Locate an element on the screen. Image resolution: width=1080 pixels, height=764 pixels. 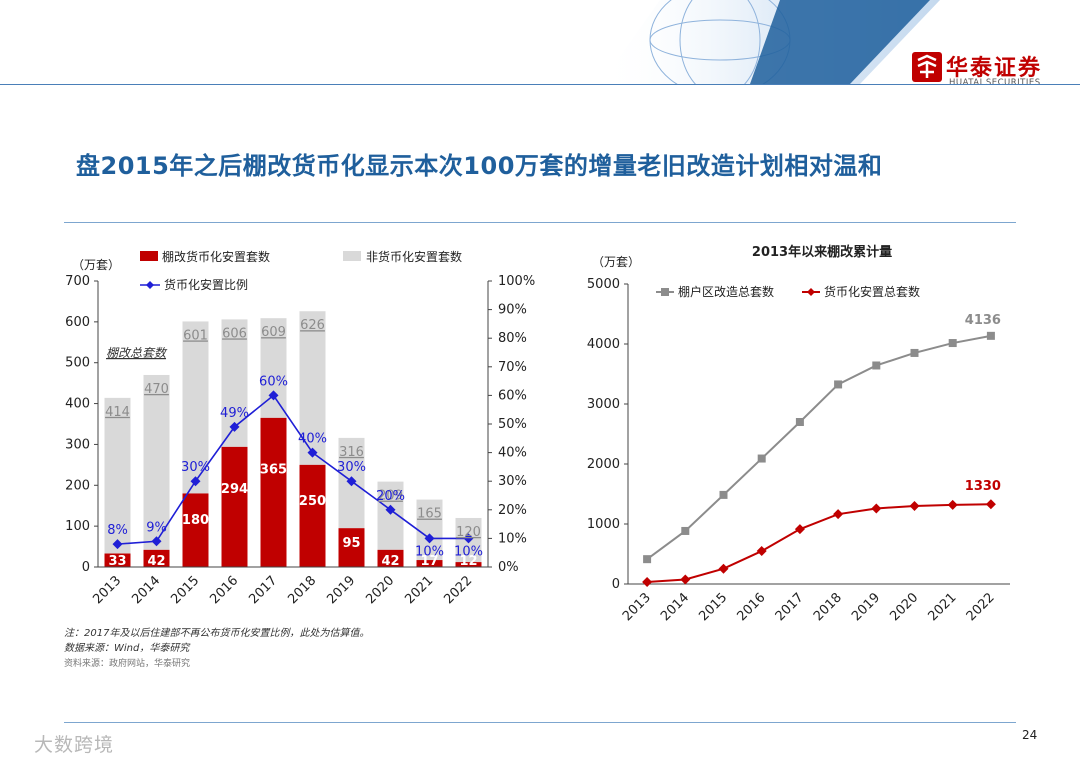
brand-logo-subtitle: HUATAI SECURITIES is located at coordinates (995, 83).